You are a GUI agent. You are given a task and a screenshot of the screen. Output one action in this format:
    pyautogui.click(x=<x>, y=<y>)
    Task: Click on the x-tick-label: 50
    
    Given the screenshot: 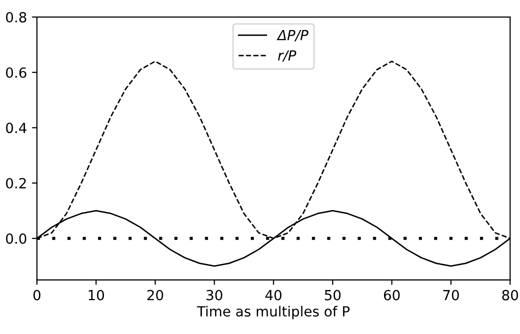 What is the action you would take?
    pyautogui.click(x=332, y=295)
    